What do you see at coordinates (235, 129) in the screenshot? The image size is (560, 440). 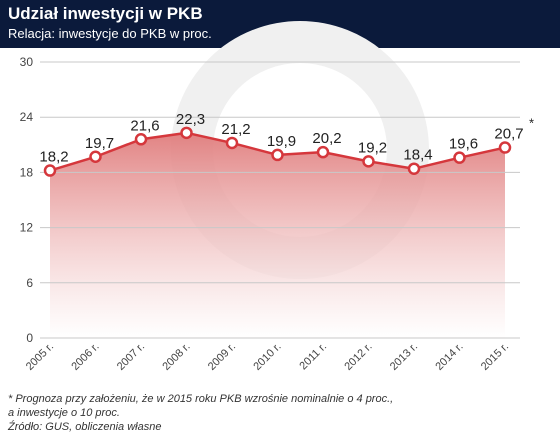 I see `value-label-4: 21,2` at bounding box center [235, 129].